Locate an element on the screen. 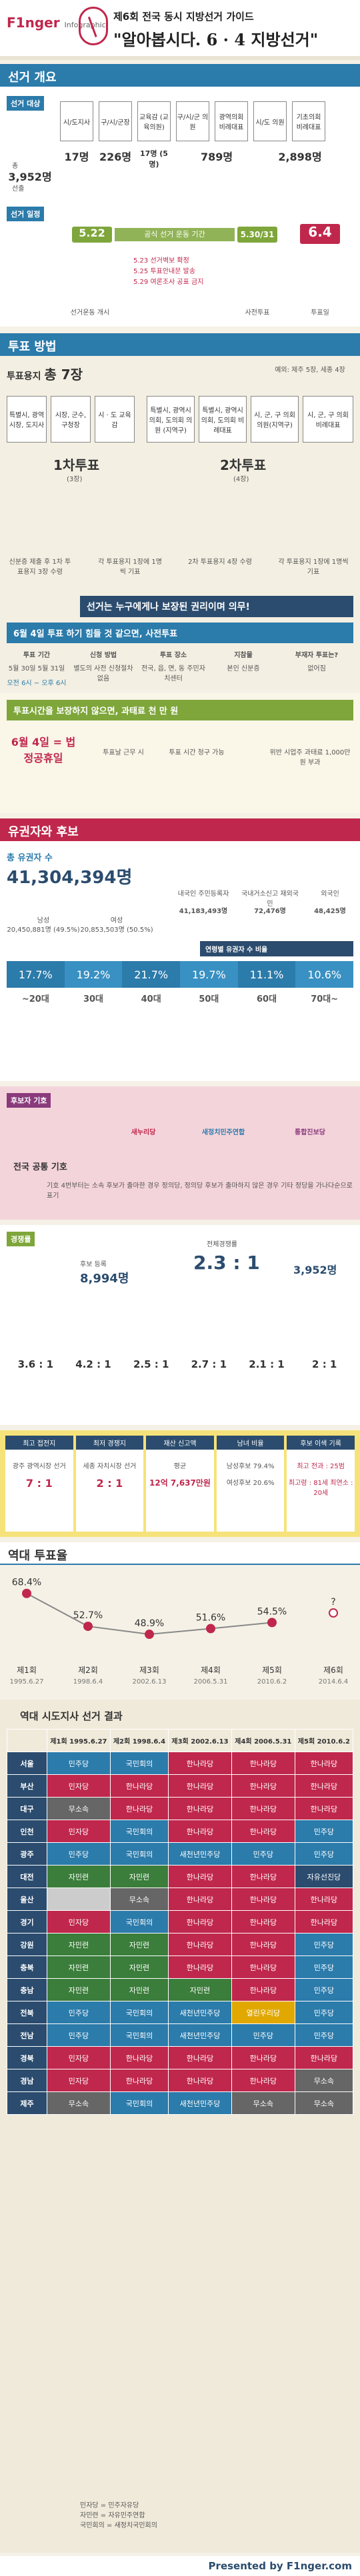 This screenshot has width=360, height=2576. party-2: 새정치민주연합 is located at coordinates (223, 1133).